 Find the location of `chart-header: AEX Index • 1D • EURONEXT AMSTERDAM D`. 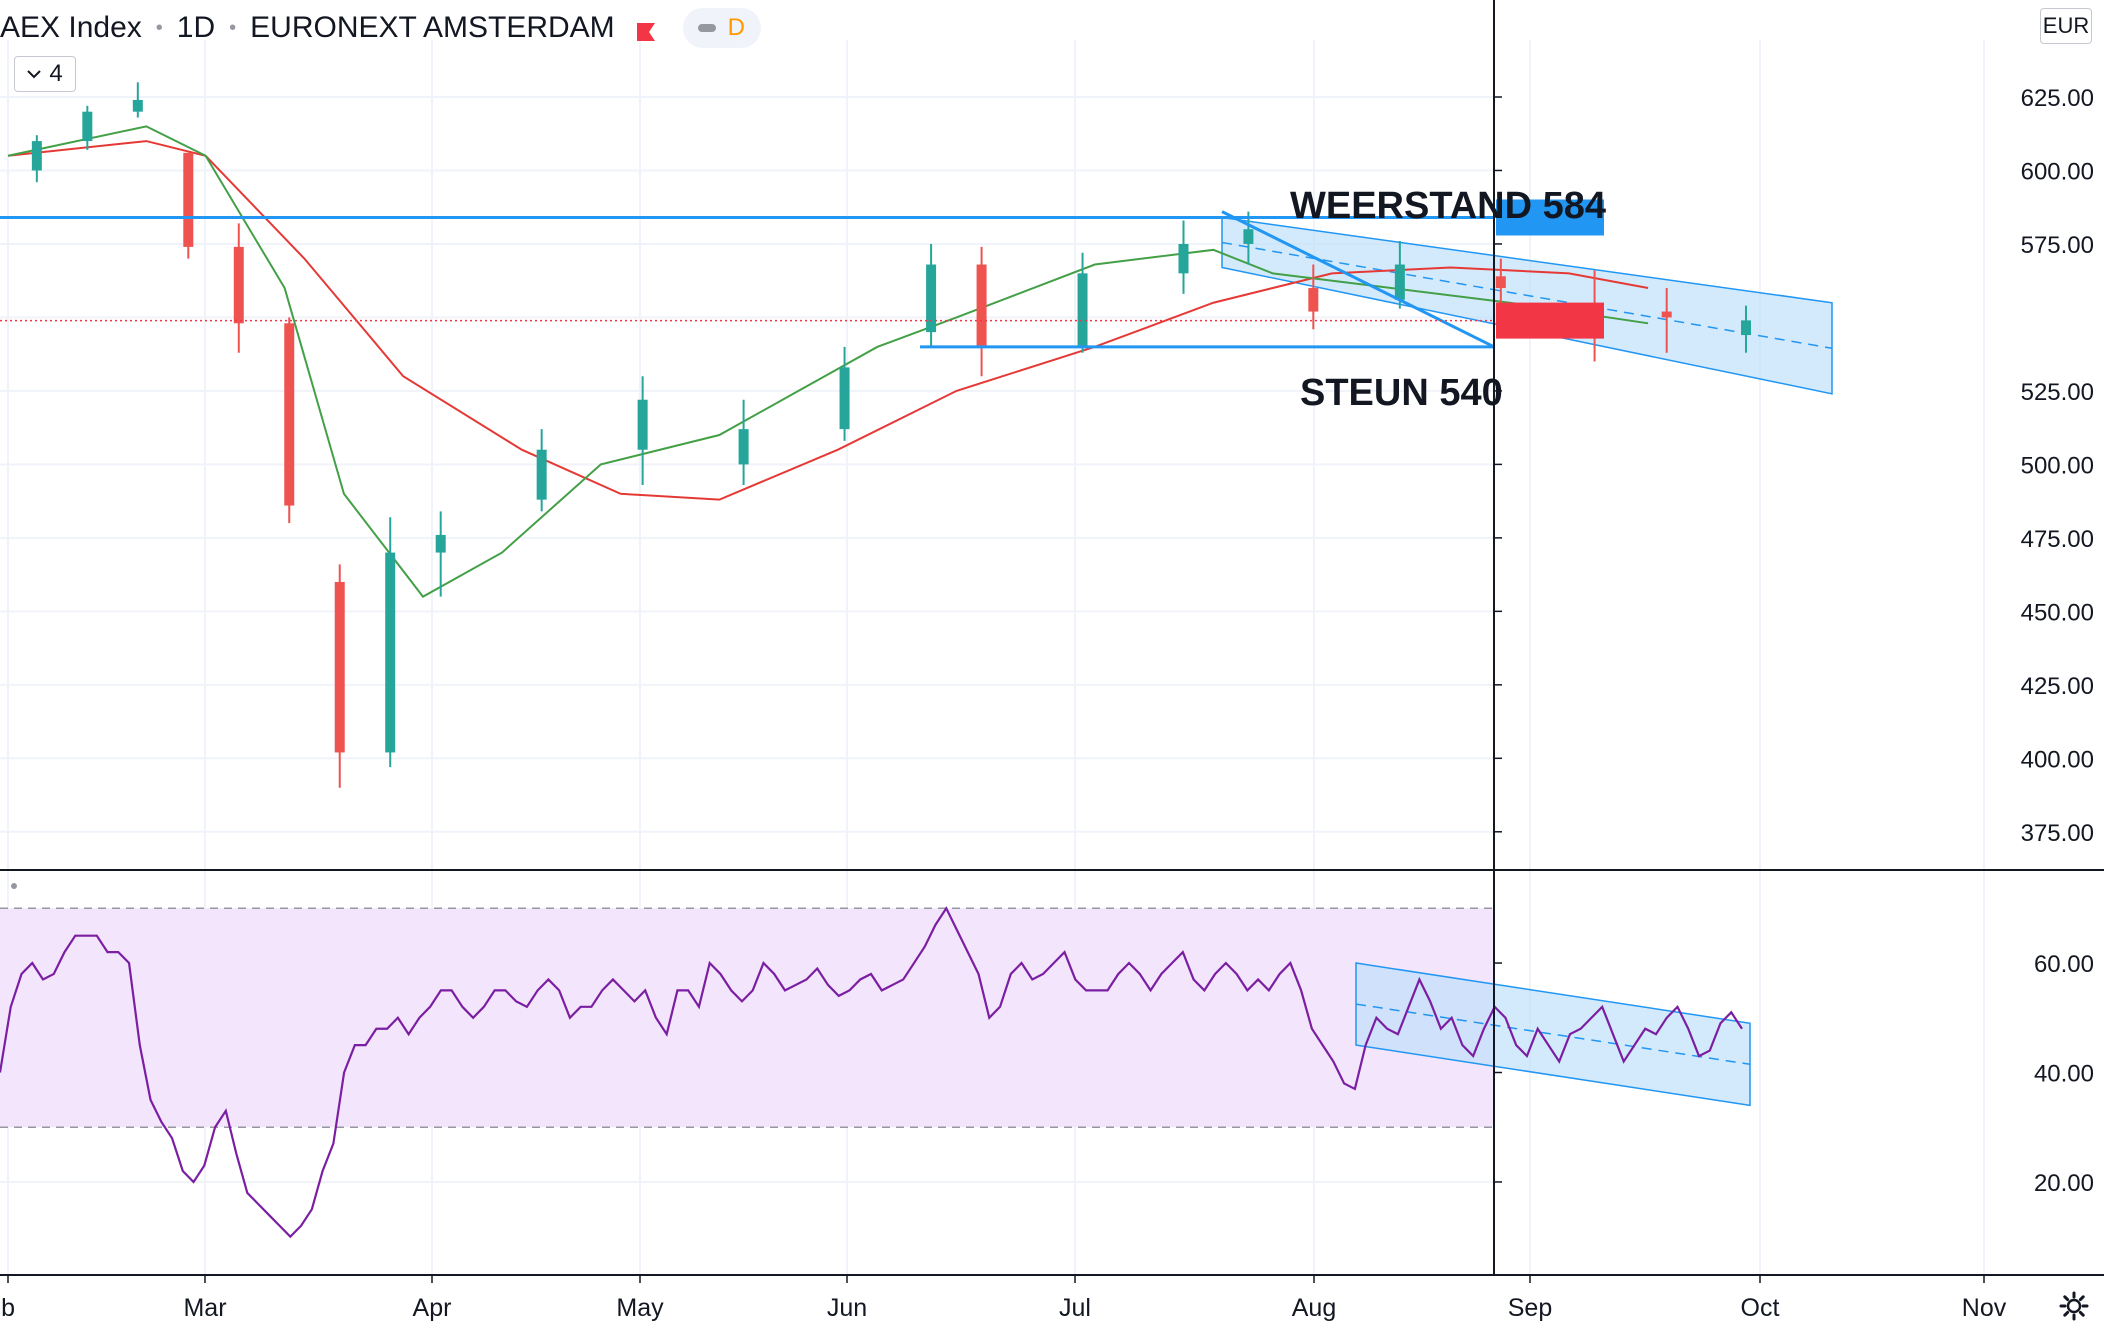

chart-header: AEX Index • 1D • EURONEXT AMSTERDAM D is located at coordinates (380, 28).